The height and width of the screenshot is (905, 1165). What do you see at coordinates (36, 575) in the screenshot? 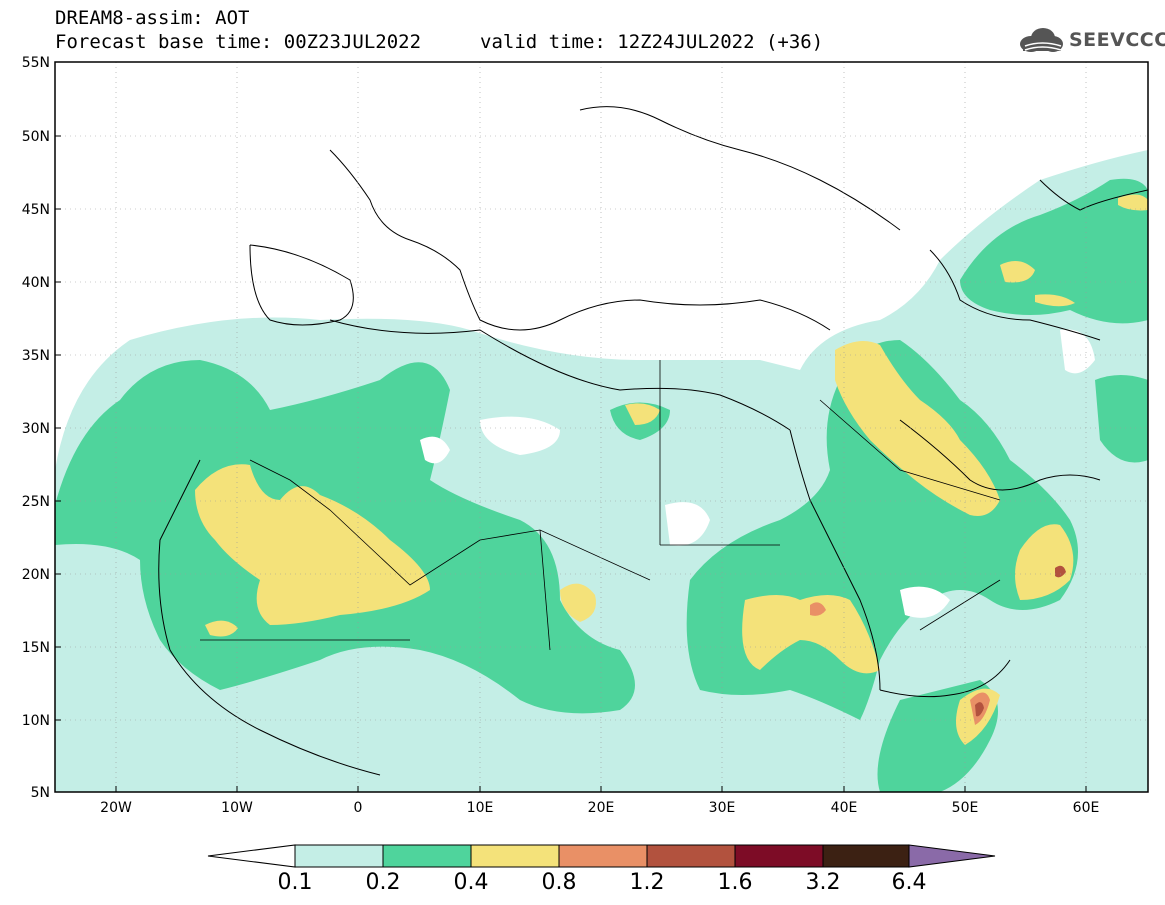
I see `lat-label: 20N` at bounding box center [36, 575].